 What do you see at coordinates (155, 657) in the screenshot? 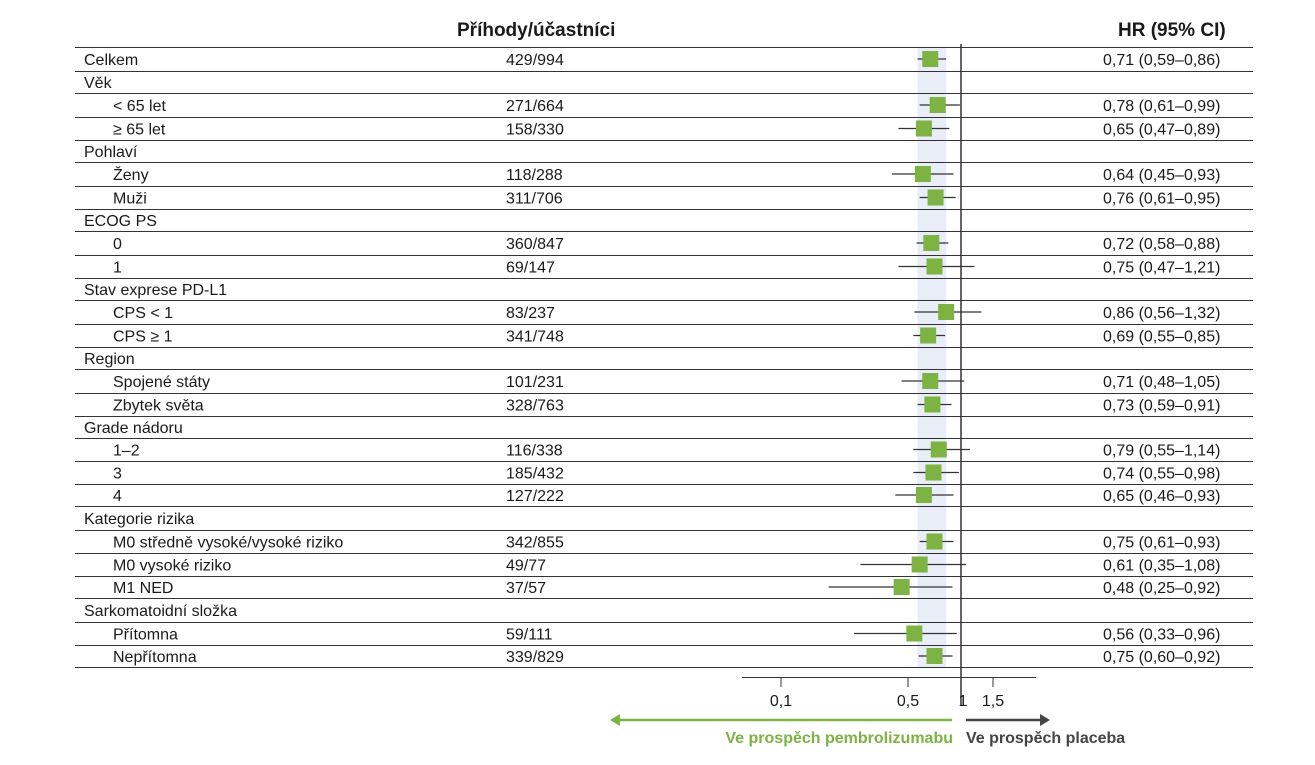
I see `row-label: Nepřítomna` at bounding box center [155, 657].